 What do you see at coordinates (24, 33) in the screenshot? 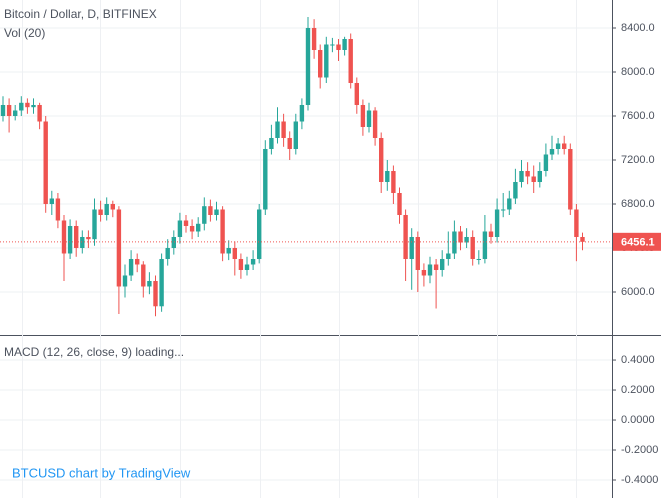
I see `chart-subtitle: Vol (20)` at bounding box center [24, 33].